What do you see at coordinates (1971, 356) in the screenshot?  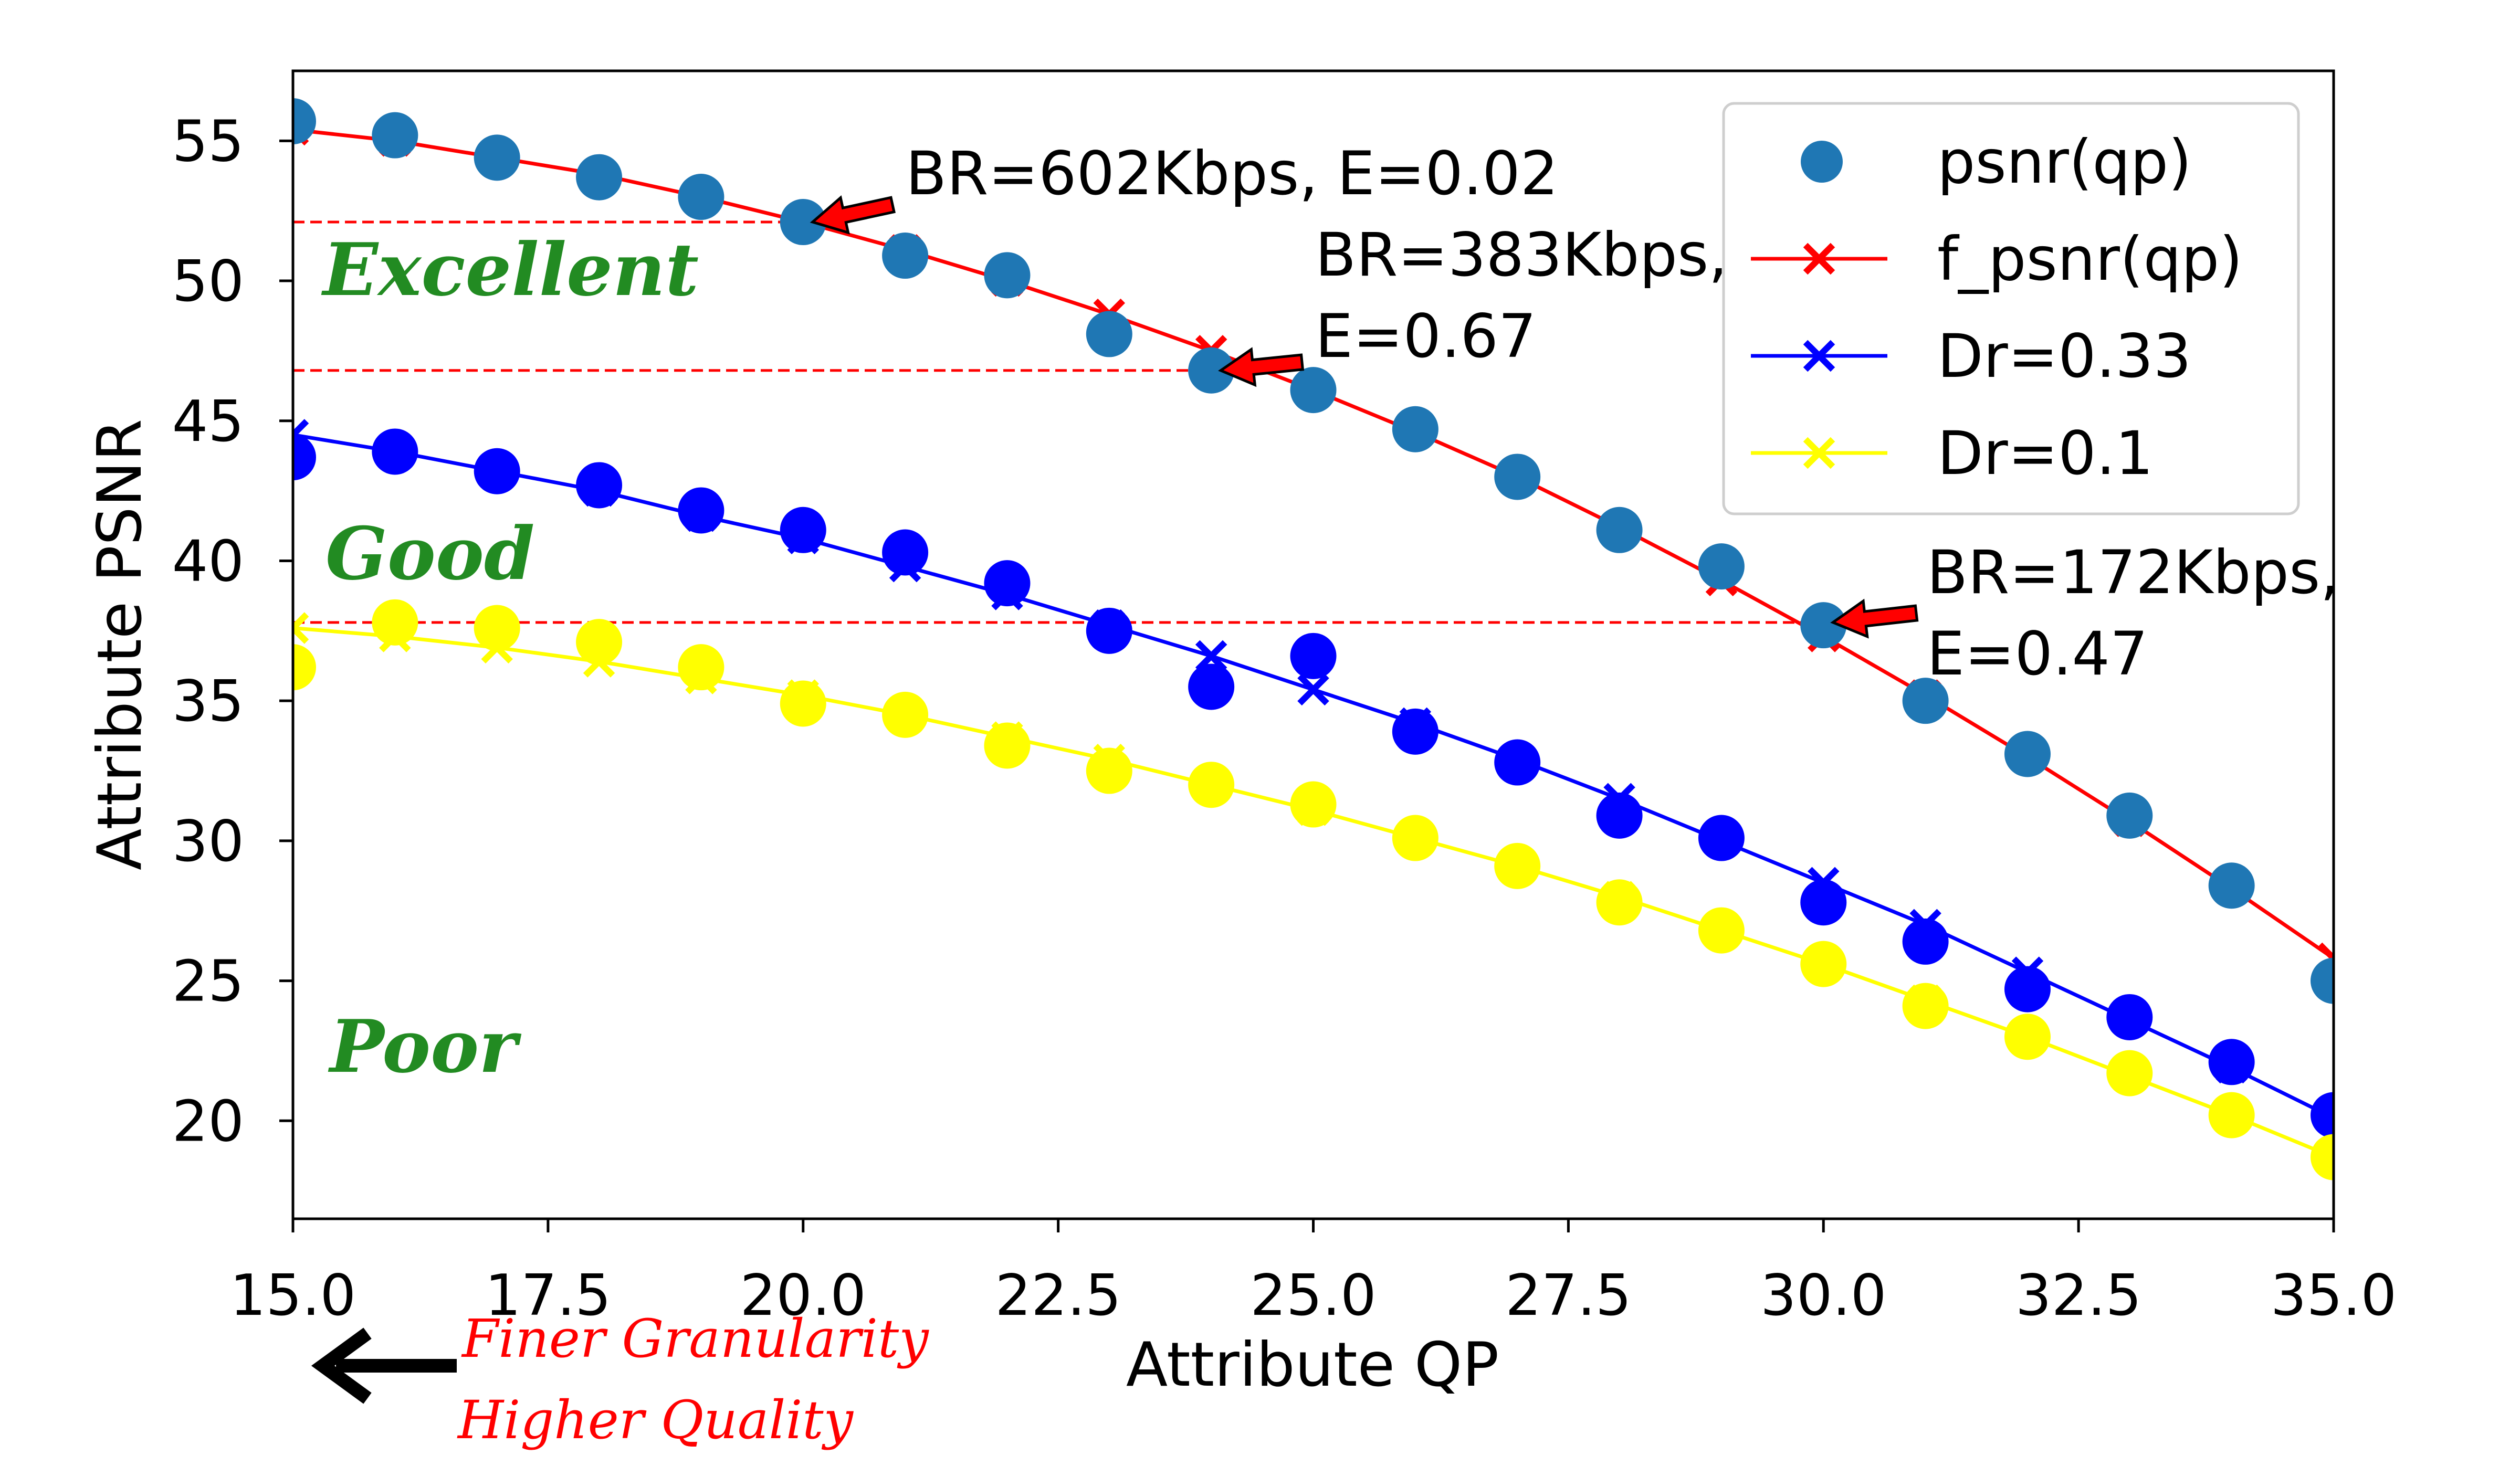 I see `legend-entry-3: Dr=0.33` at bounding box center [1971, 356].